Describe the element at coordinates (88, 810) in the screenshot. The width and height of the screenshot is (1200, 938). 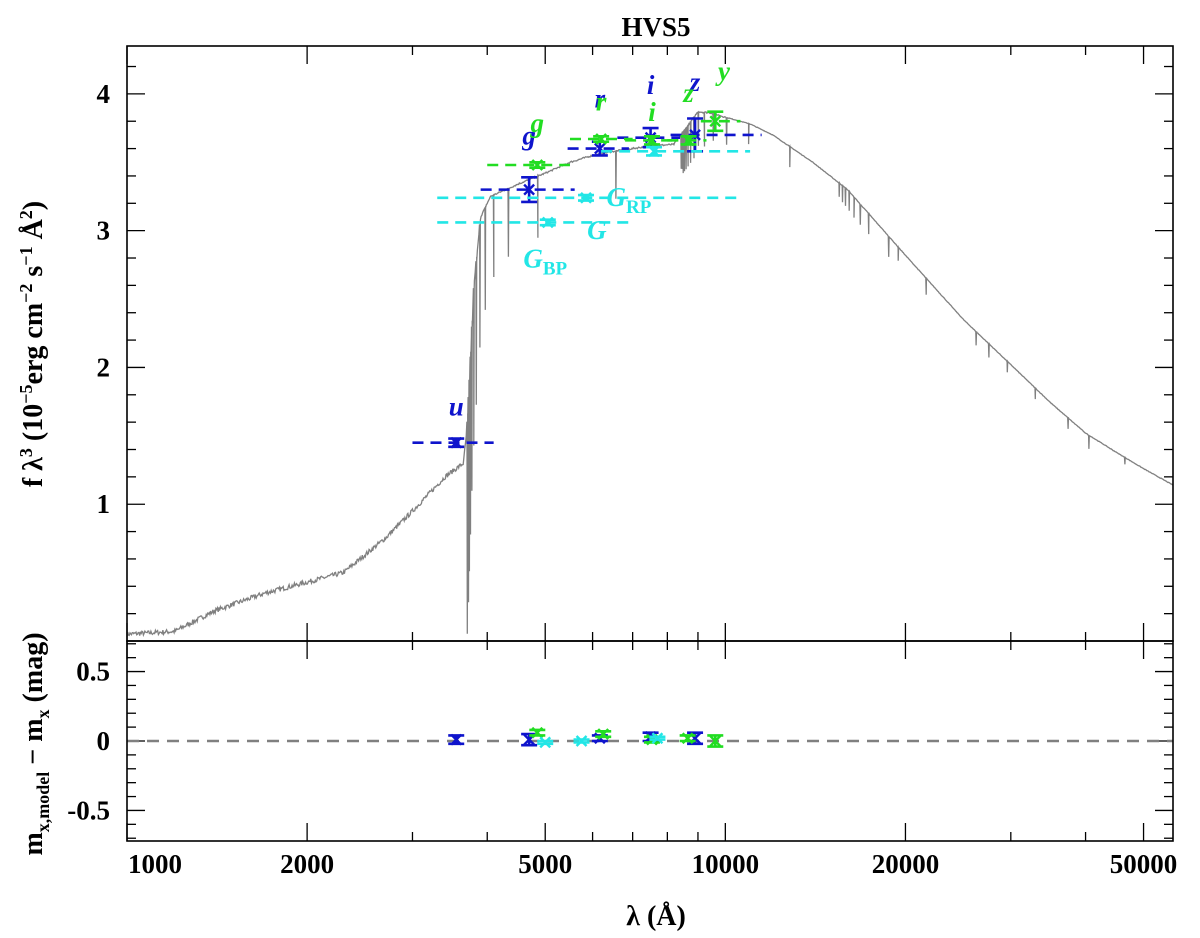
I see `y-tick-label: -0.5` at that location.